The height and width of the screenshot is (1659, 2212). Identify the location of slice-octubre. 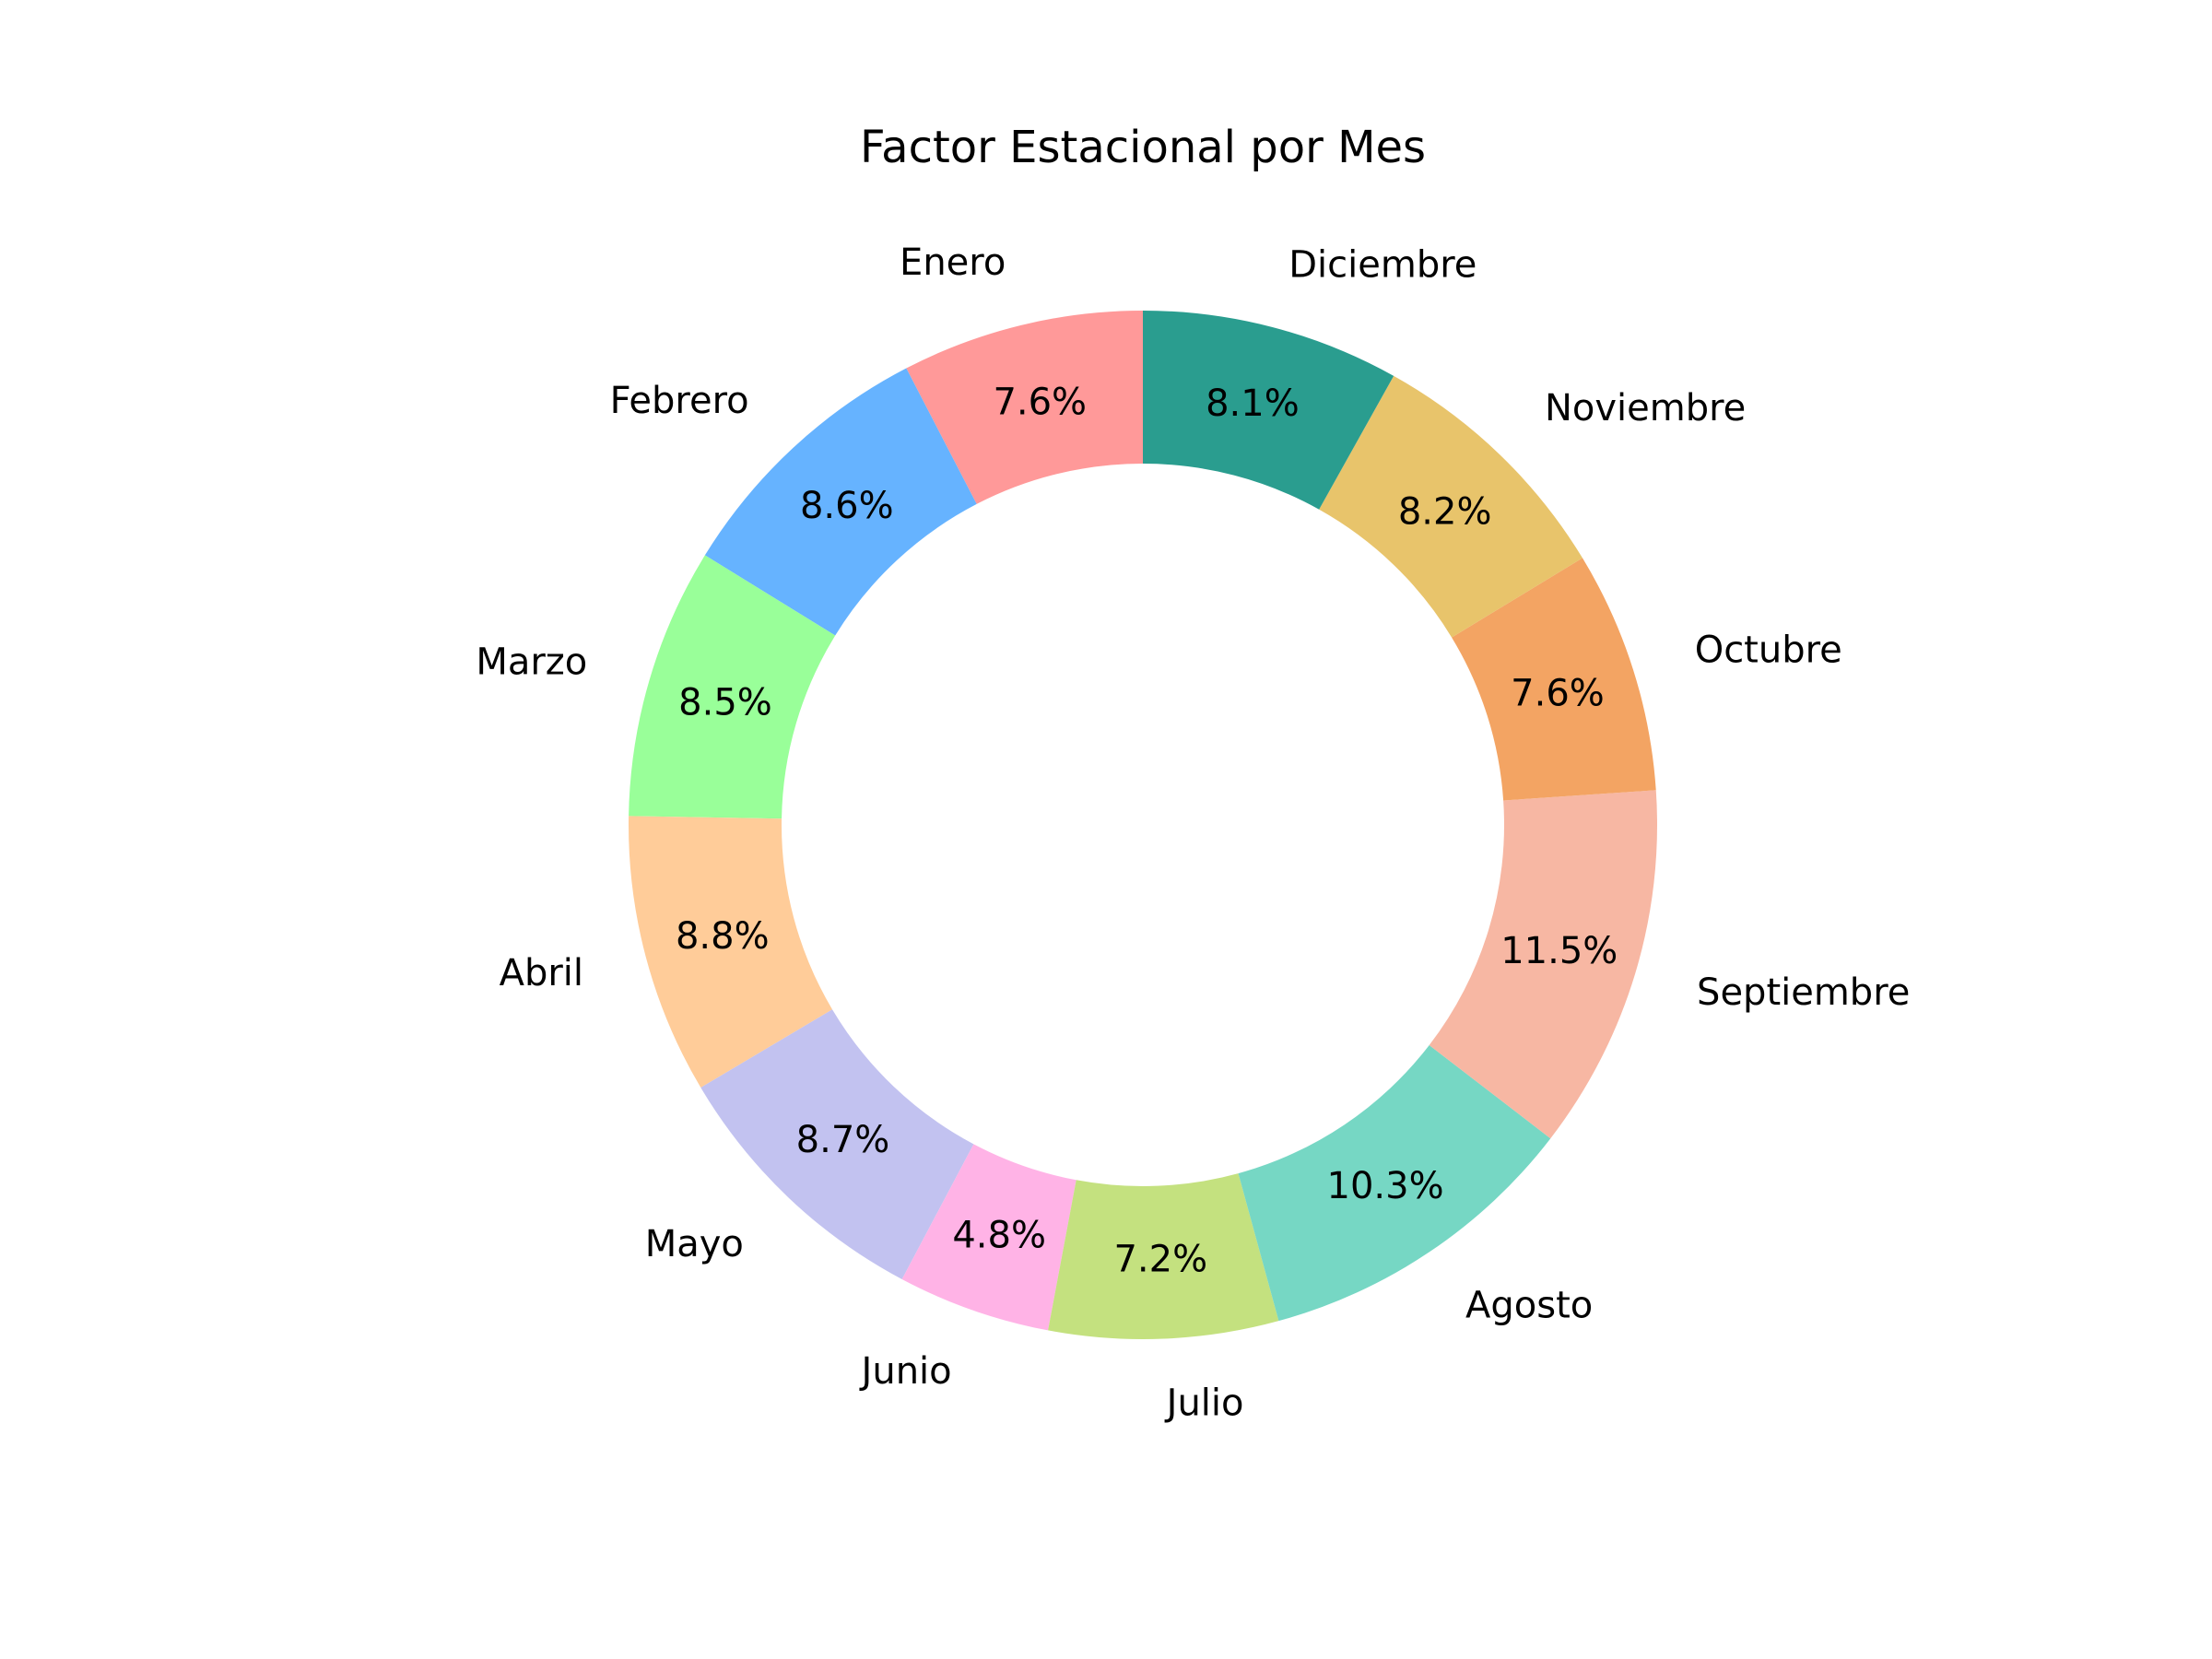
(1554, 679).